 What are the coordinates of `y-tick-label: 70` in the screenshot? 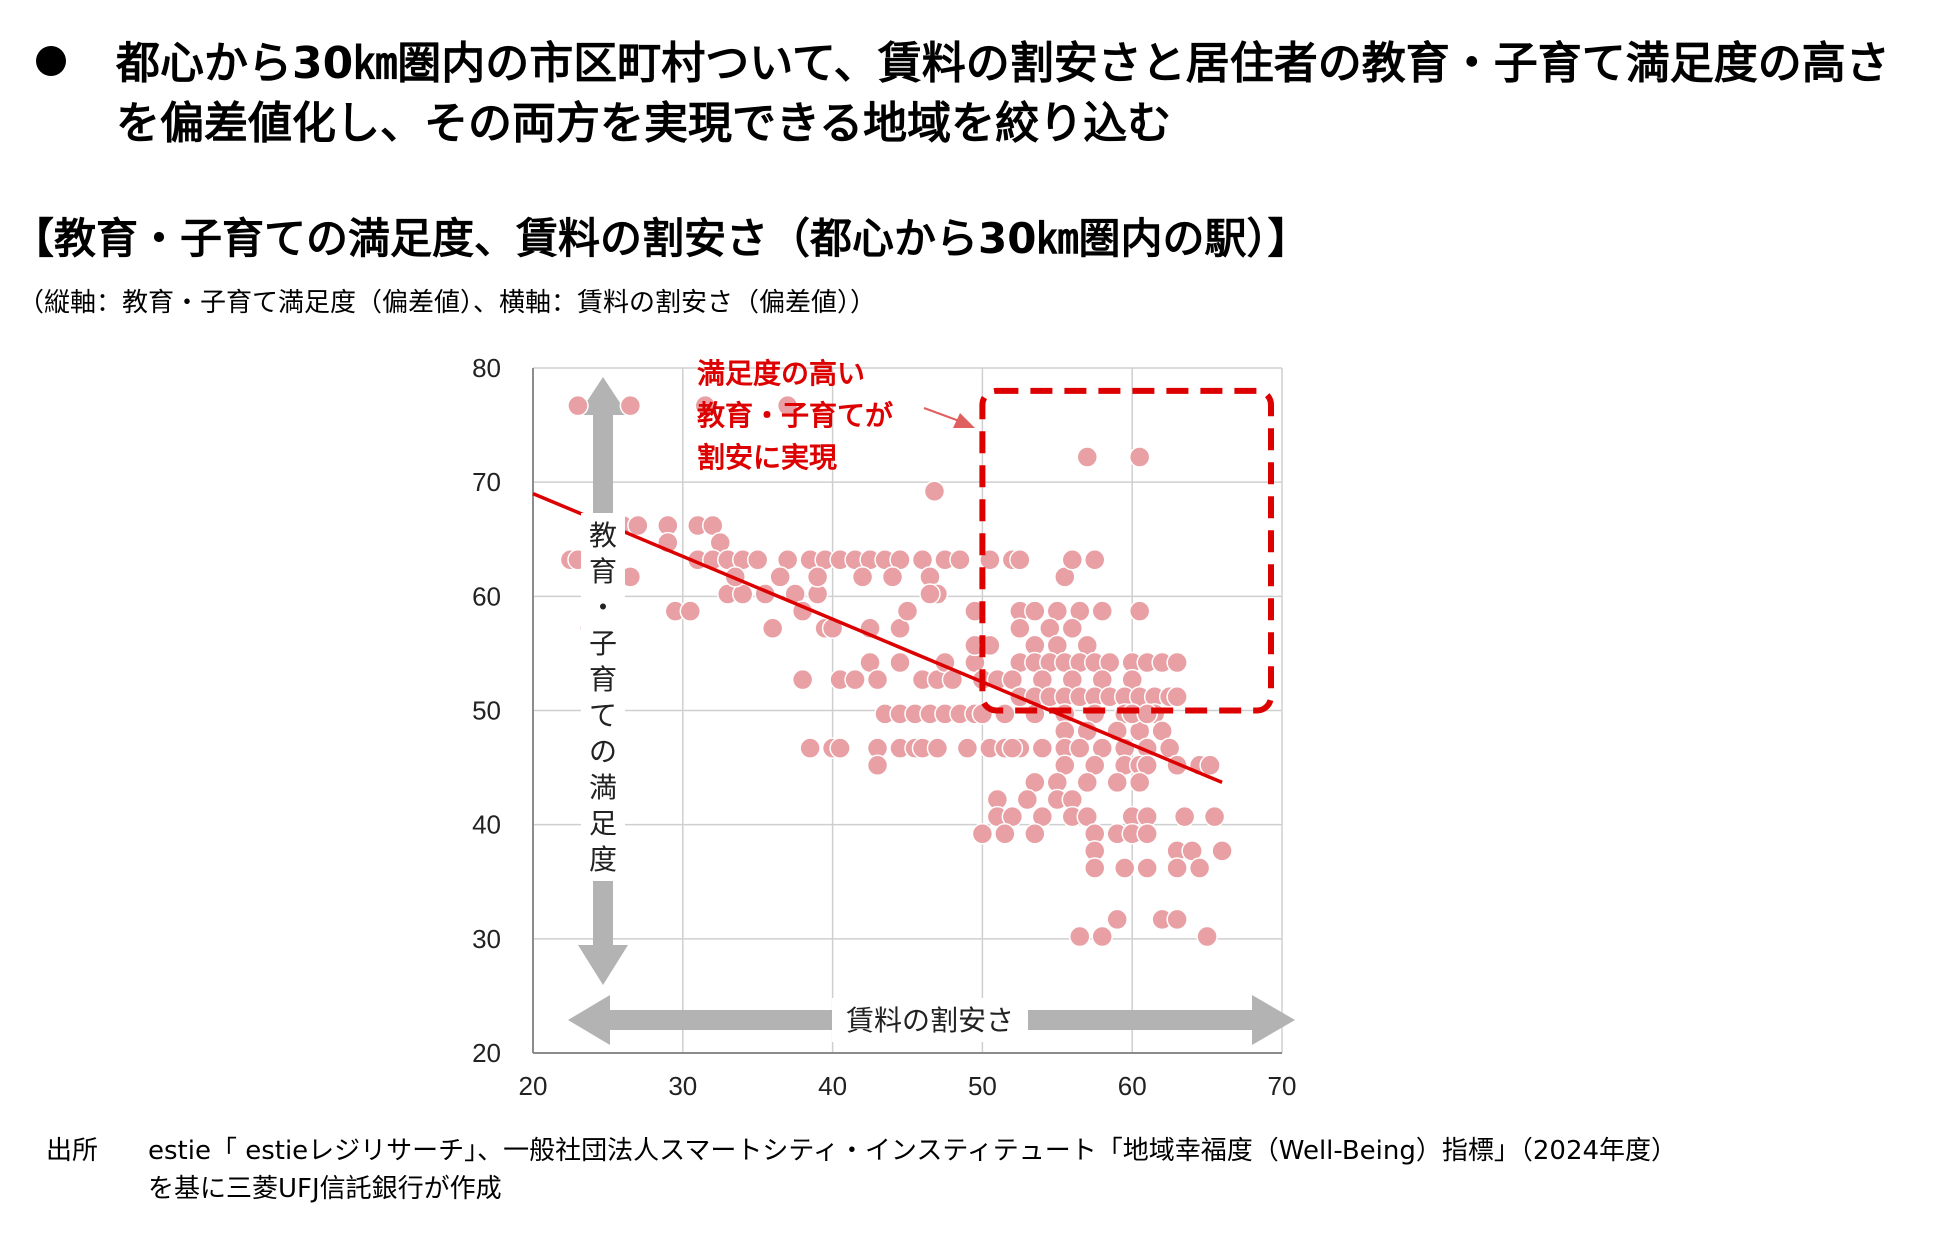 It's located at (486, 482).